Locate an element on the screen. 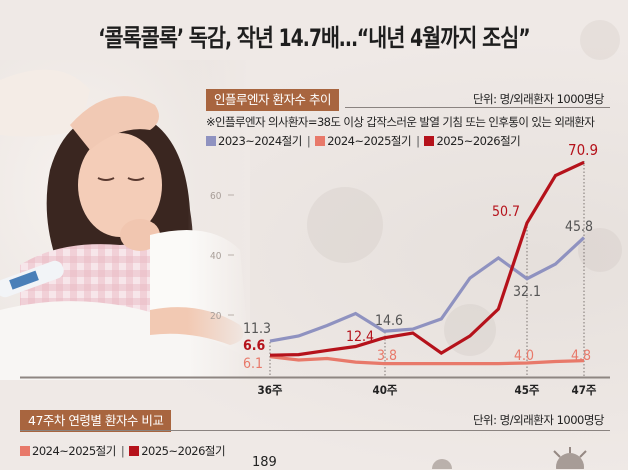 This screenshot has height=470, width=628. x-tick-36: 36주 is located at coordinates (270, 390).